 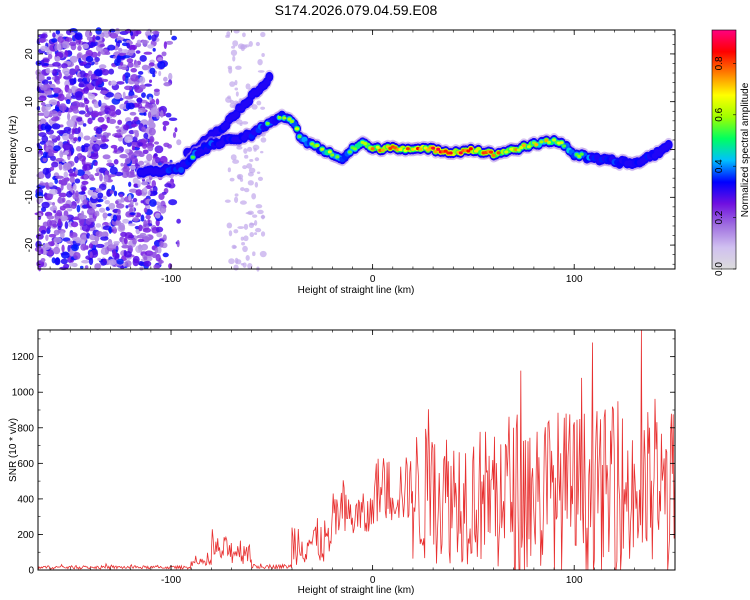 What do you see at coordinates (29, 244) in the screenshot?
I see `spectrogram-y-tick-label: -20` at bounding box center [29, 244].